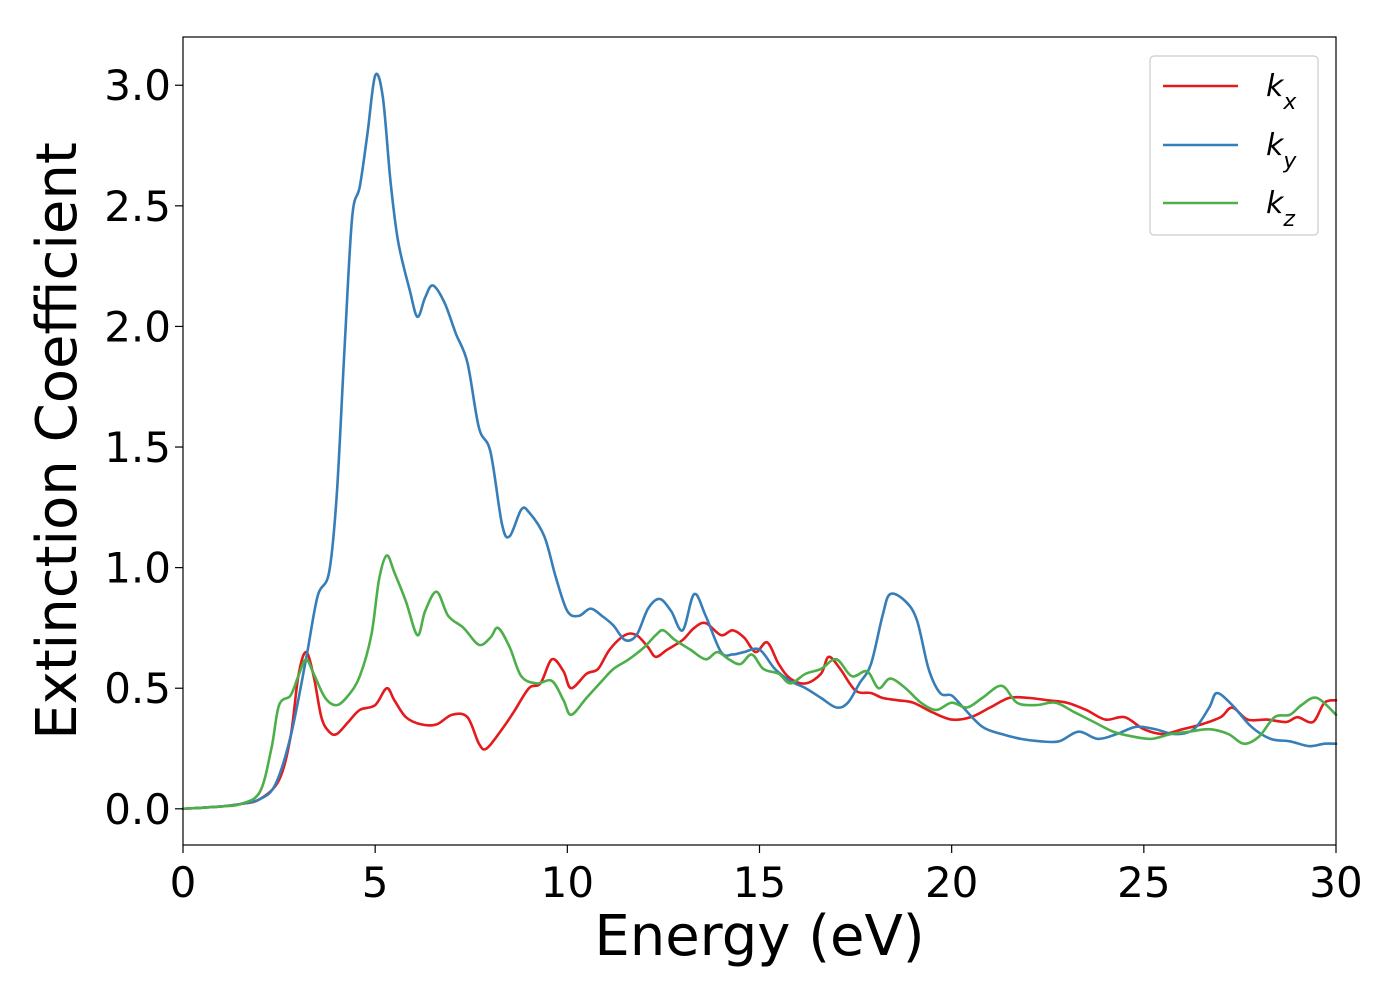  What do you see at coordinates (57, 441) in the screenshot?
I see `y-axis-label: Extinction Coefficient` at bounding box center [57, 441].